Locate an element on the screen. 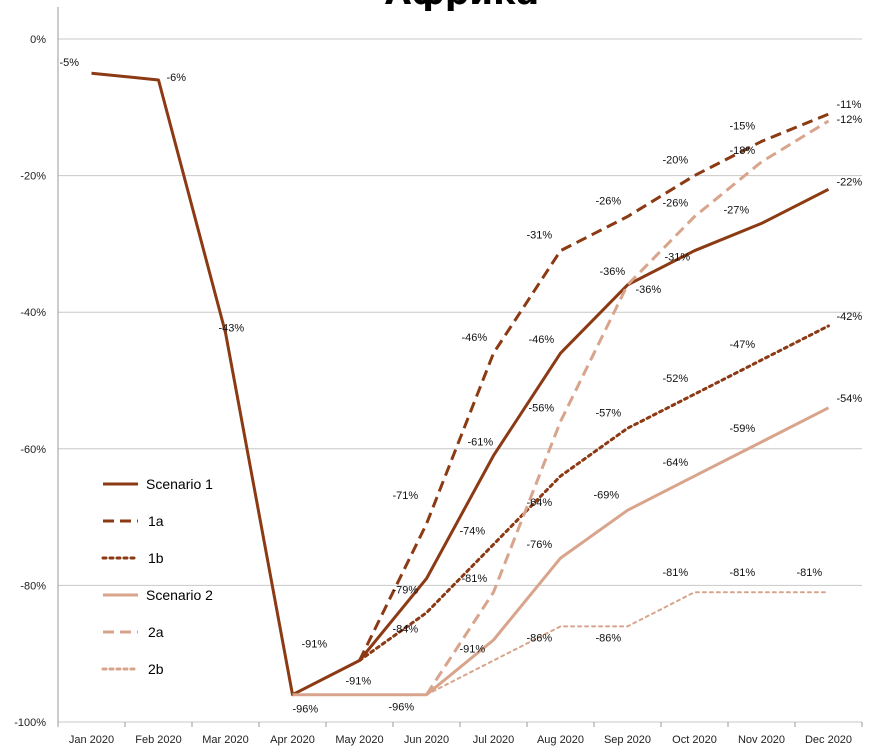  x-tick-label: Dec 2020 is located at coordinates (828, 740).